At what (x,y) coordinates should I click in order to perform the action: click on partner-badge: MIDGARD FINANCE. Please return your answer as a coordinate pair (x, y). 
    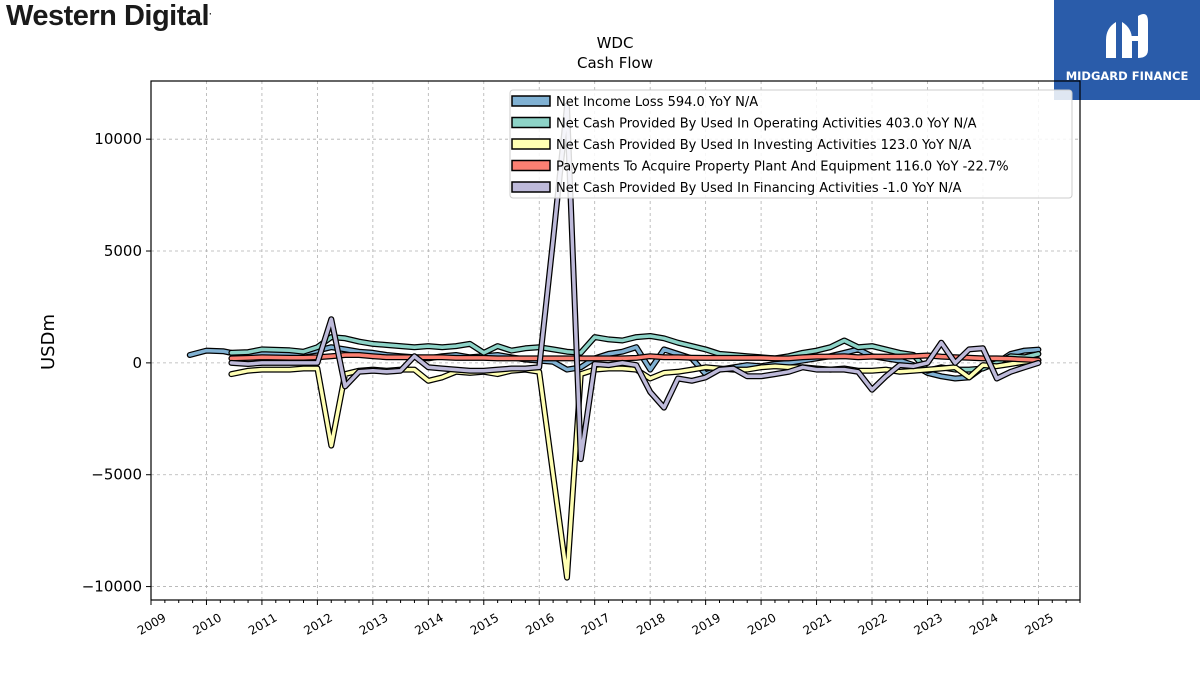
    Looking at the image, I should click on (1127, 50).